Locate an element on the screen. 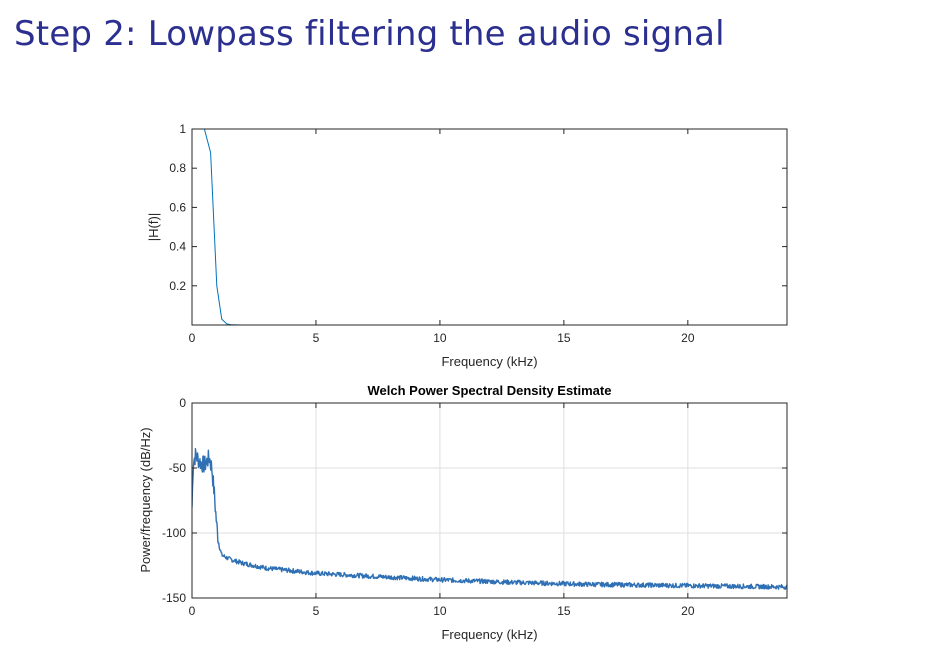 This screenshot has height=646, width=944. y-tick-label: 0.6 is located at coordinates (177, 207).